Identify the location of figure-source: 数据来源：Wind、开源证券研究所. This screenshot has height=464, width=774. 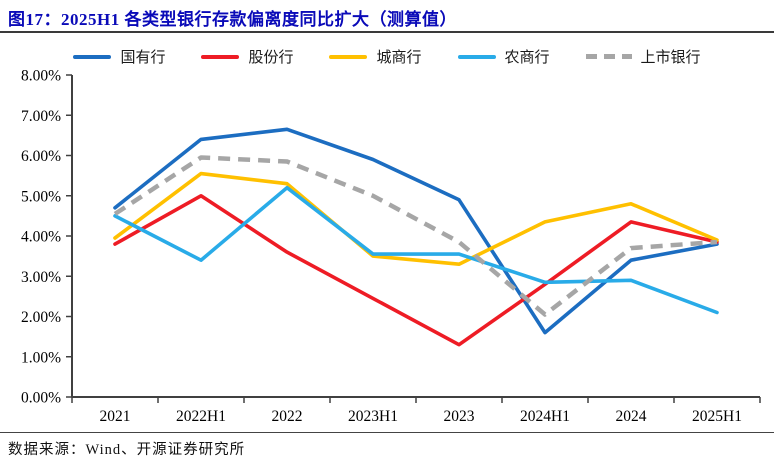
(127, 450).